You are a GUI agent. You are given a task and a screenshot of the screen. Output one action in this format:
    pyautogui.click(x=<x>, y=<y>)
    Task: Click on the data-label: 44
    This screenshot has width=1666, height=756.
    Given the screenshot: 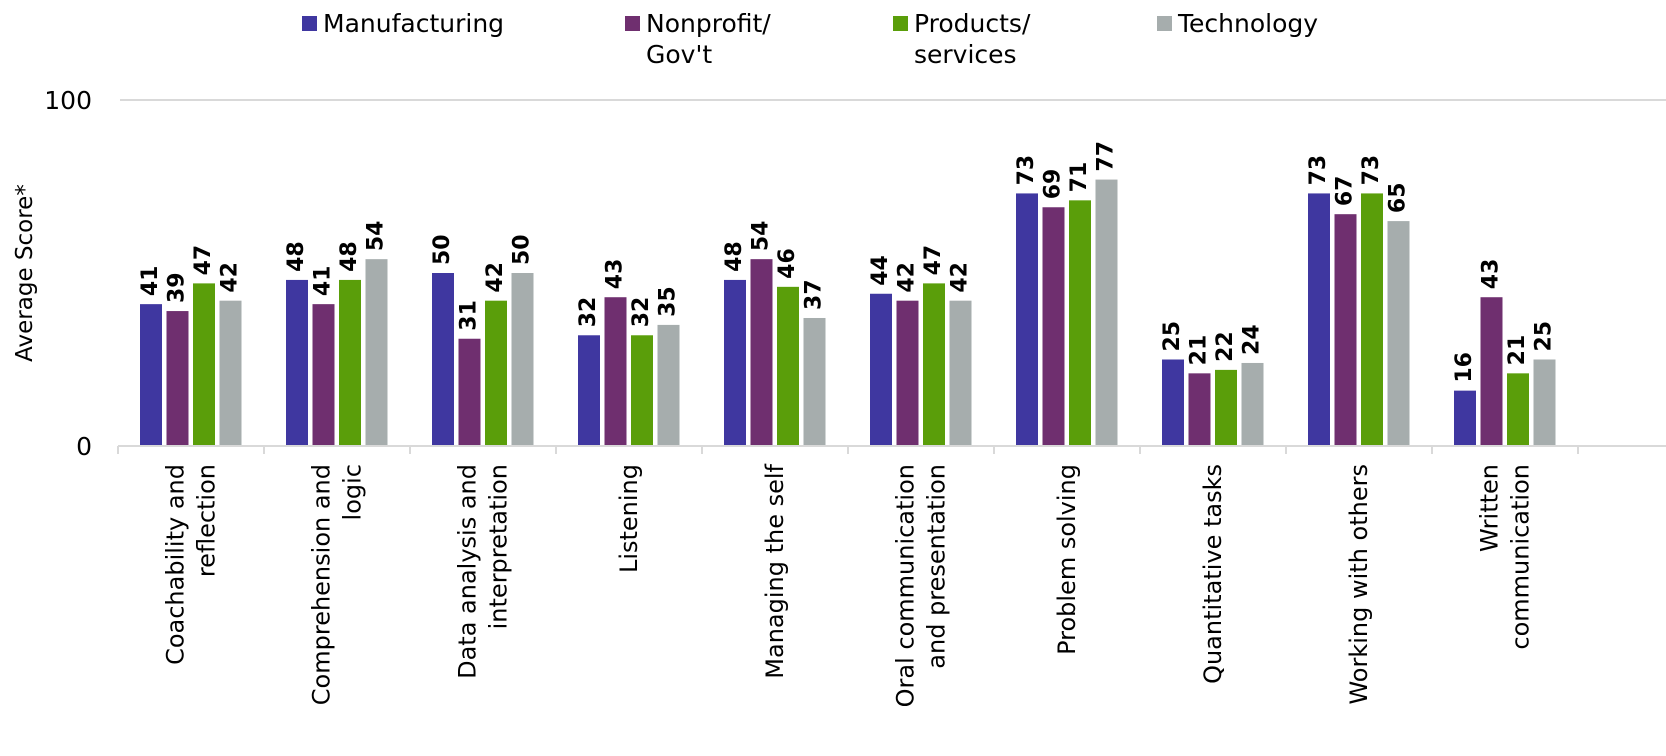 What is the action you would take?
    pyautogui.click(x=880, y=270)
    